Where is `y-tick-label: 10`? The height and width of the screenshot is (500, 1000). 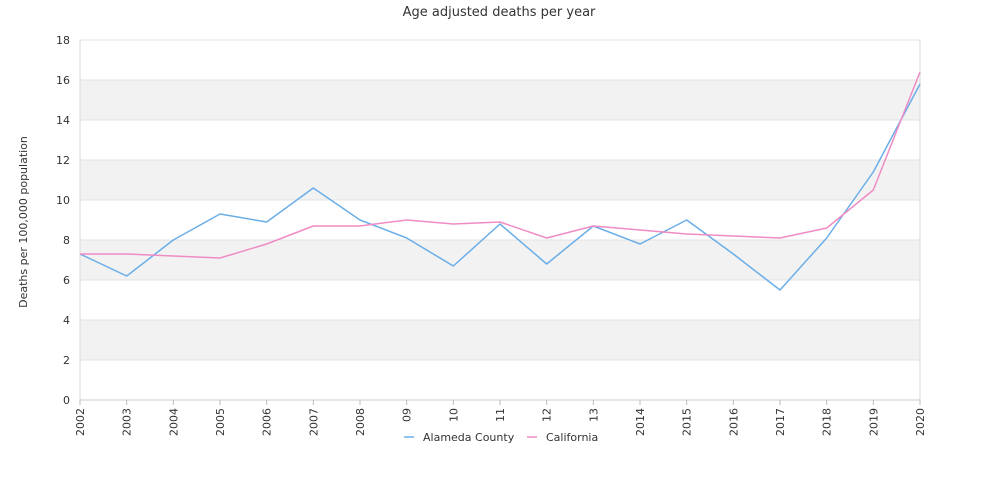 y-tick-label: 10 is located at coordinates (63, 200).